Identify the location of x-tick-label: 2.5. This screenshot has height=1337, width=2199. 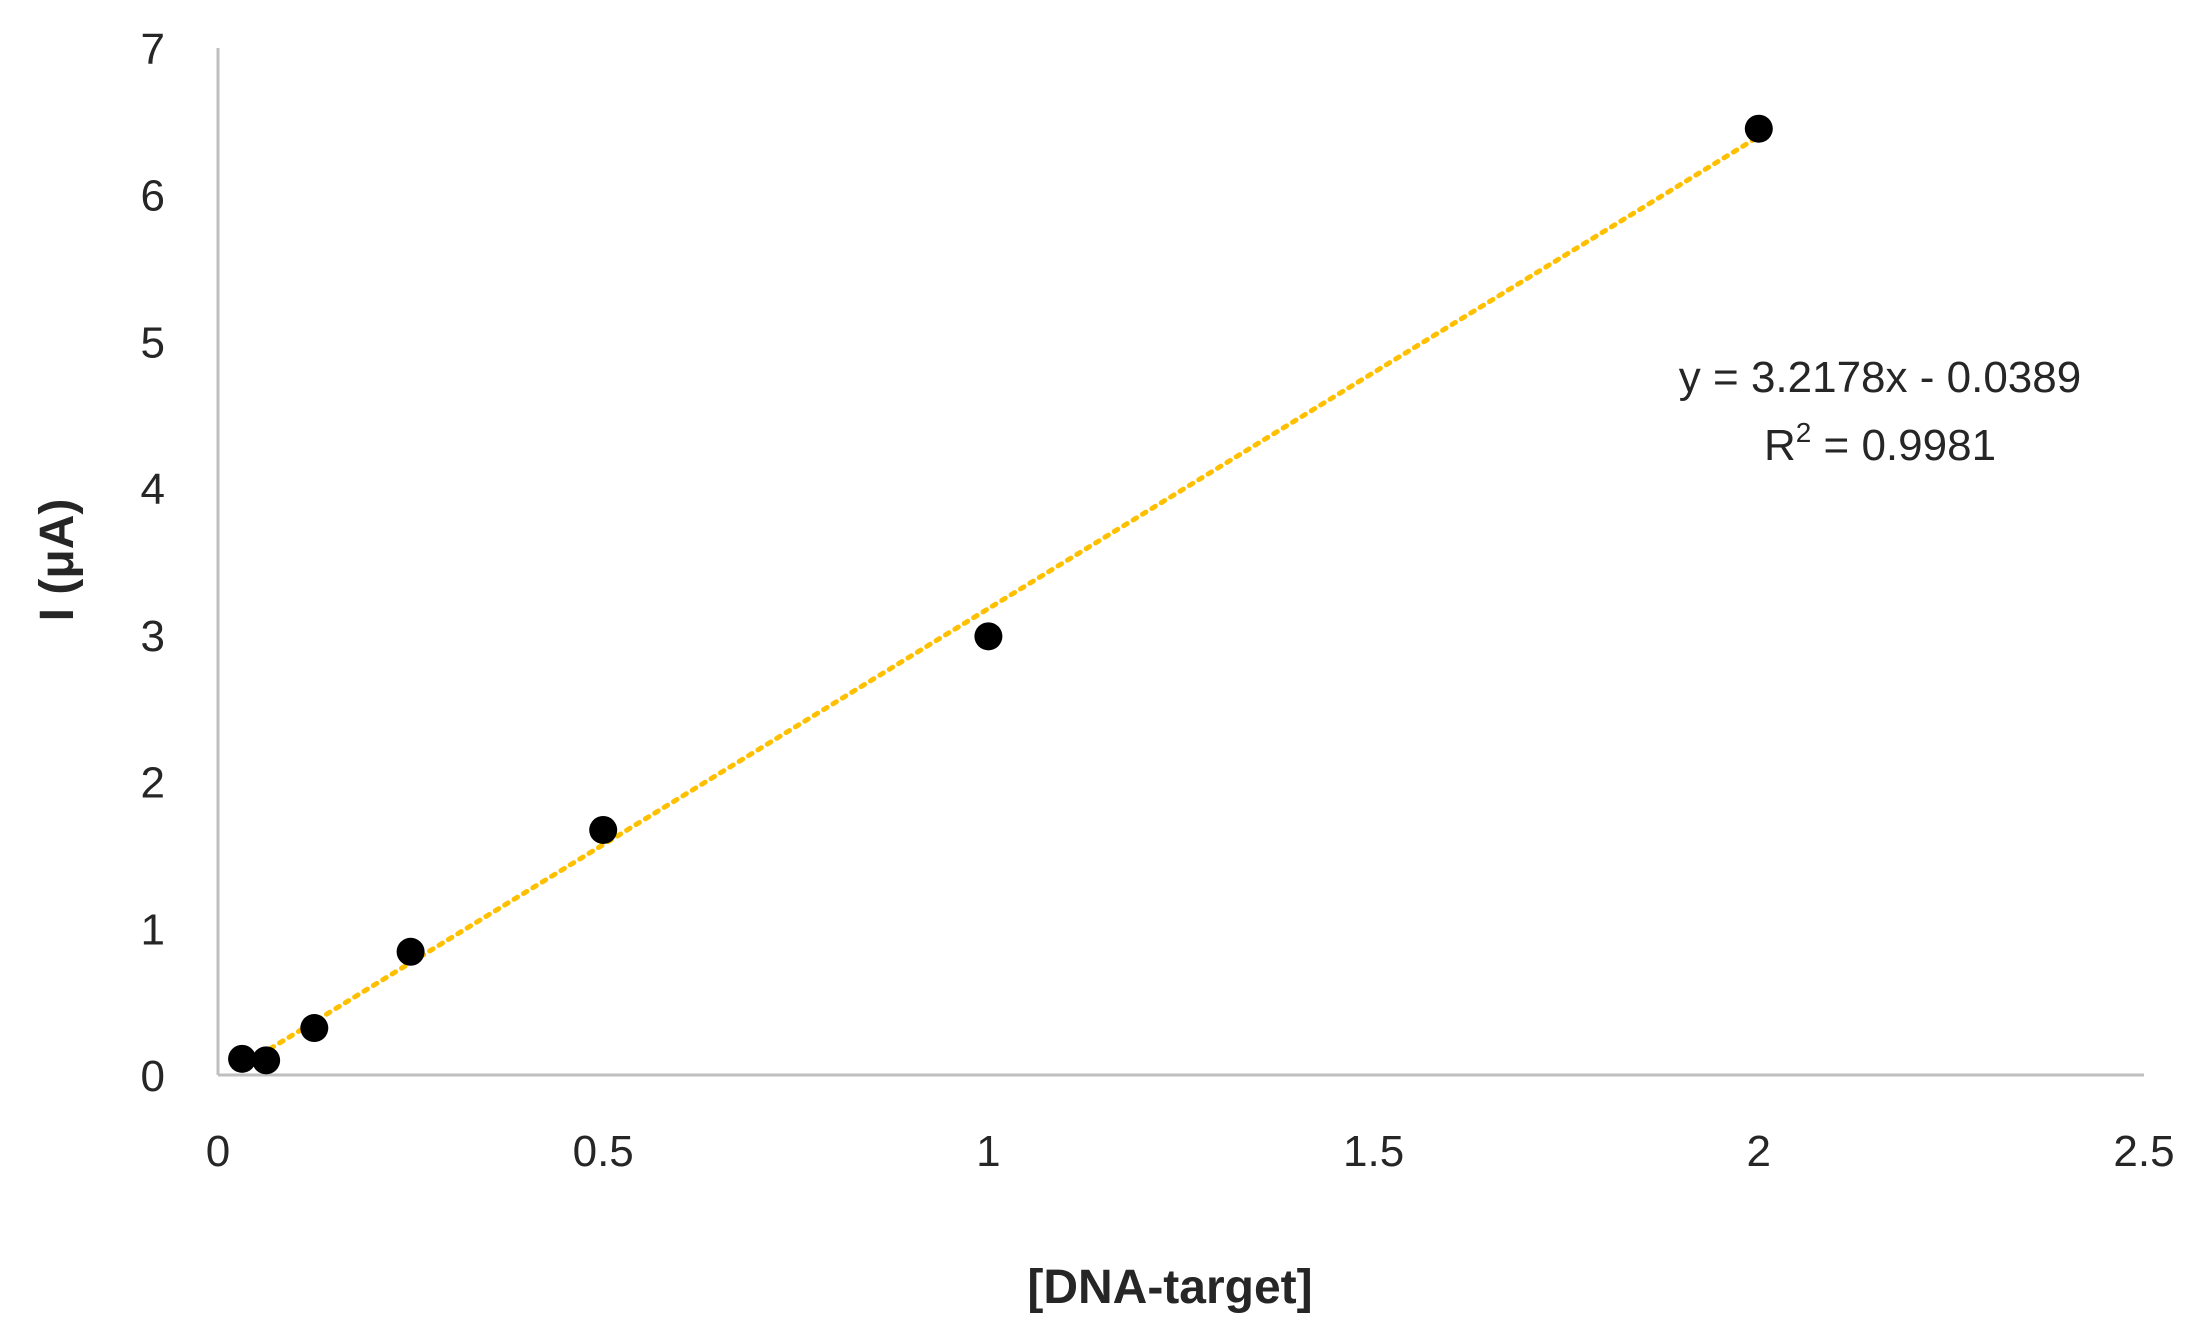
(2143, 1151).